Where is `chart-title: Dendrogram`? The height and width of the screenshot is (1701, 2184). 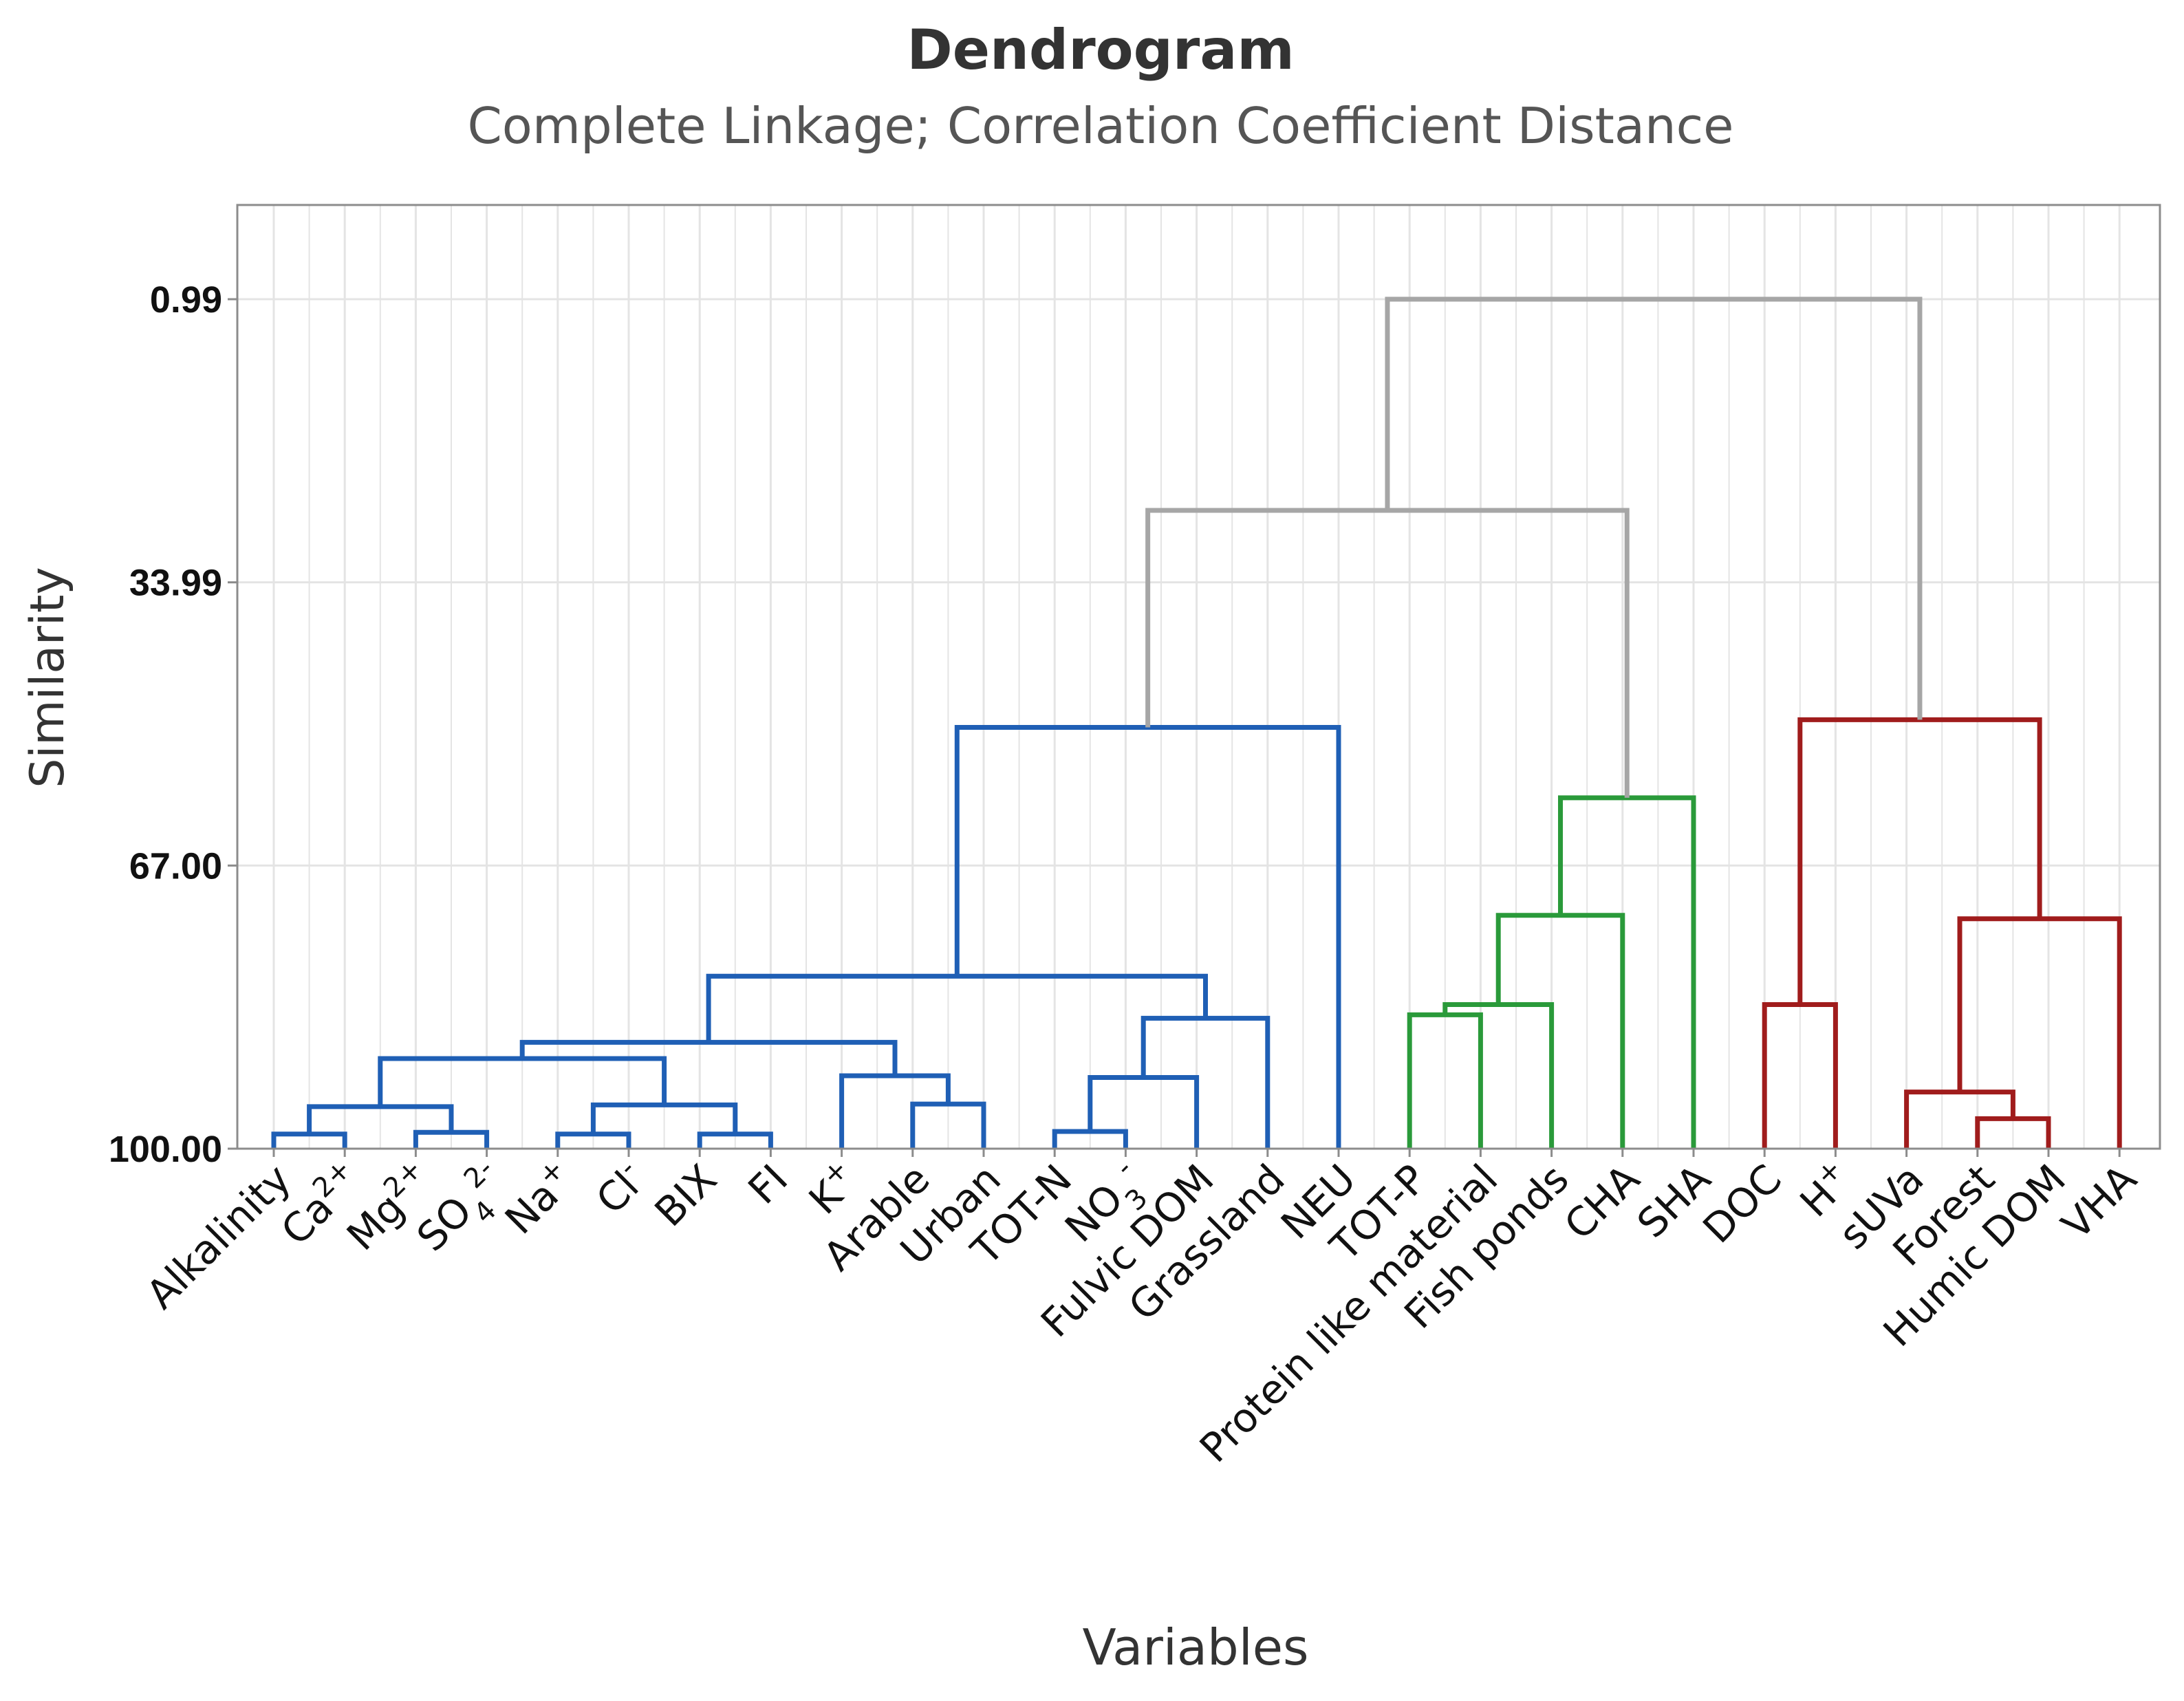 chart-title: Dendrogram is located at coordinates (1100, 50).